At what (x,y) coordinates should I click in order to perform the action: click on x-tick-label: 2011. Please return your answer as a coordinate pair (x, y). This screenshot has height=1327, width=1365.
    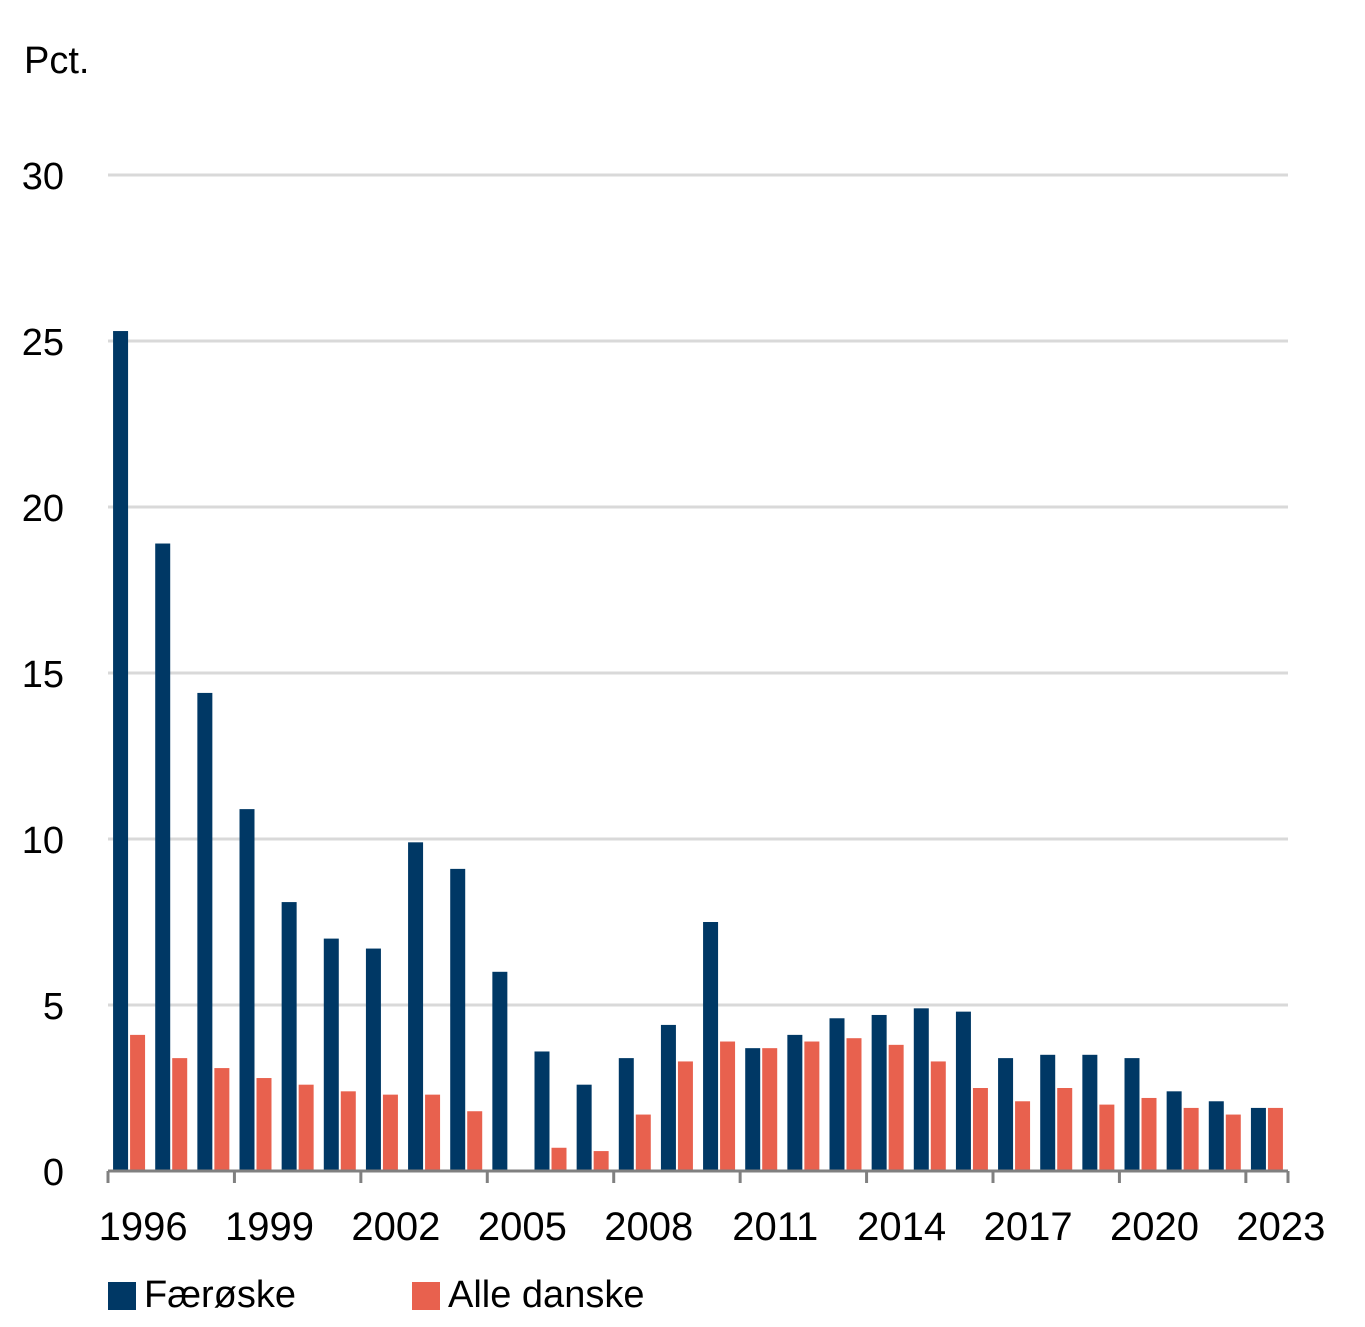
    Looking at the image, I should click on (775, 1227).